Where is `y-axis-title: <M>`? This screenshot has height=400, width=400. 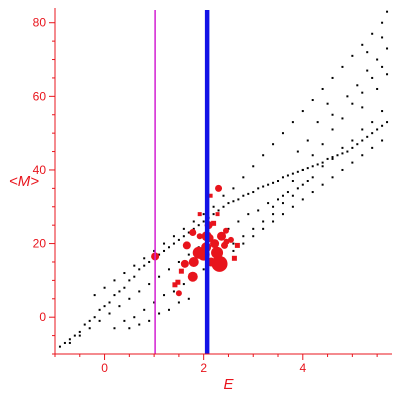 y-axis-title: <M> is located at coordinates (24, 181).